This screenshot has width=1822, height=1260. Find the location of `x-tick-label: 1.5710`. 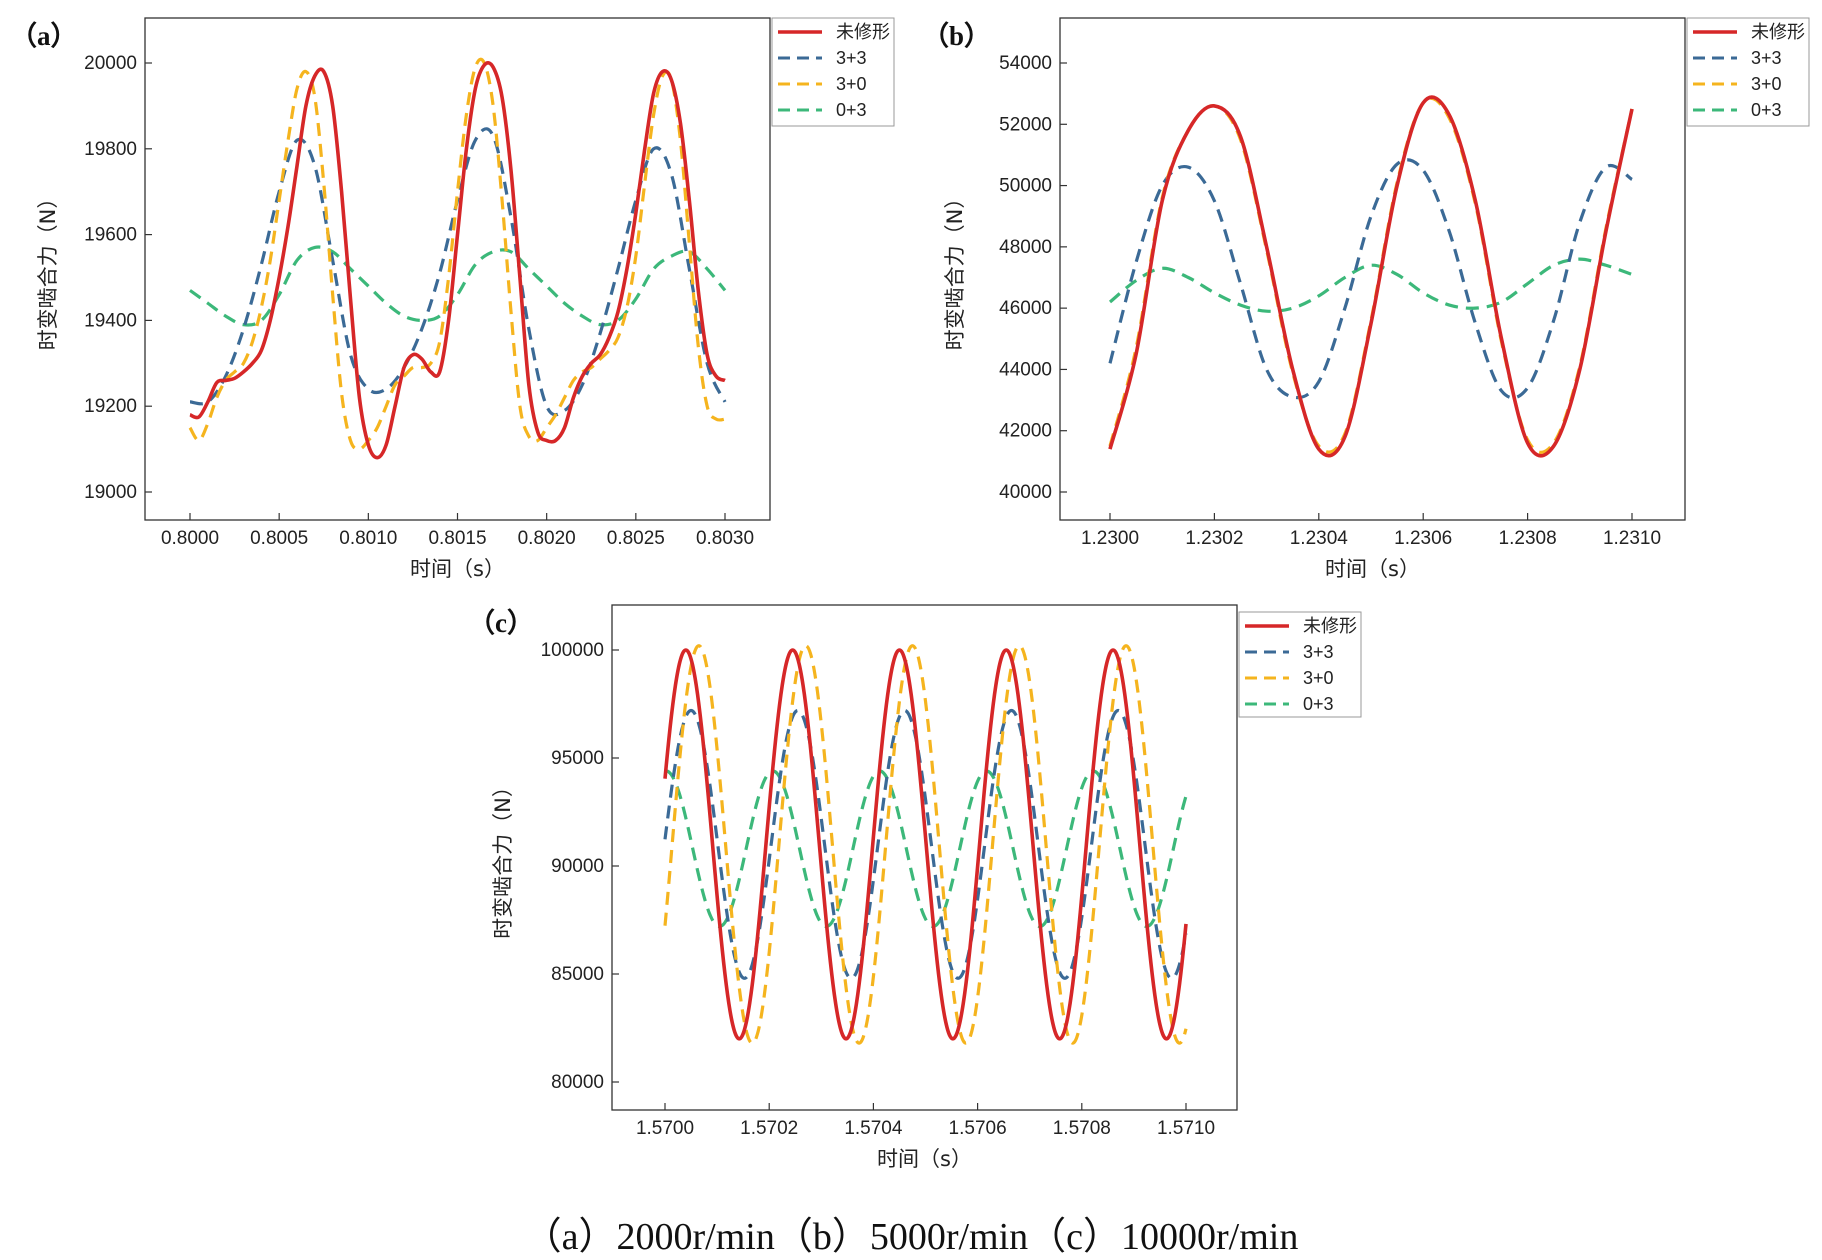

x-tick-label: 1.5710 is located at coordinates (1186, 1128).